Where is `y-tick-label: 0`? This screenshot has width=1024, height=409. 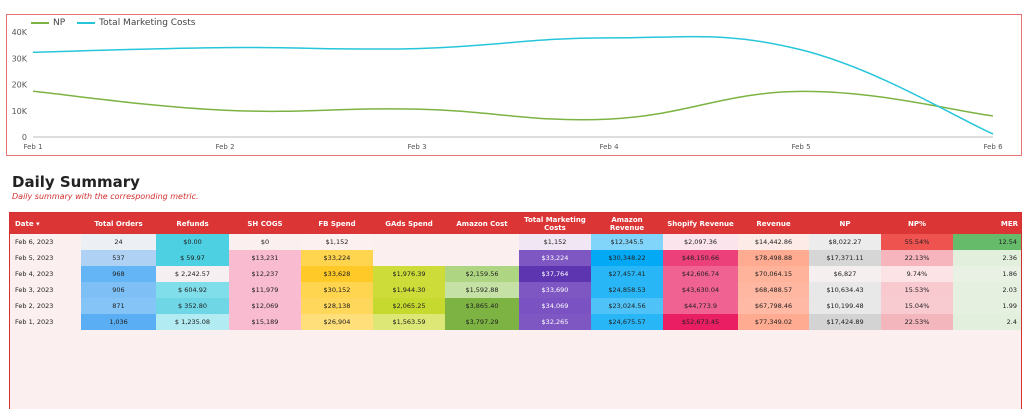
y-tick-label: 0 is located at coordinates (24, 137).